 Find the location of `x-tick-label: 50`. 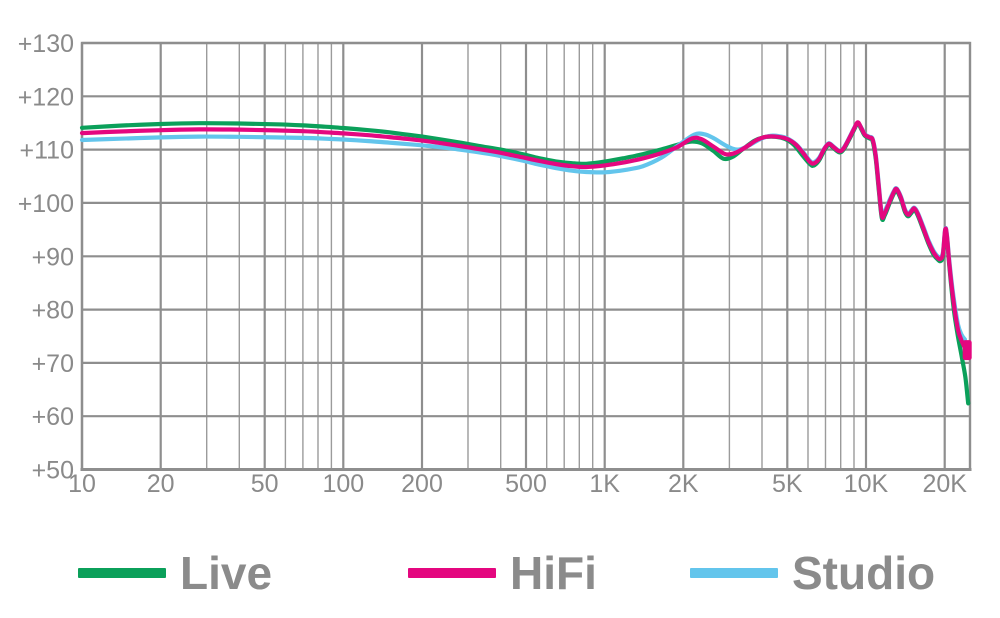

x-tick-label: 50 is located at coordinates (265, 484).